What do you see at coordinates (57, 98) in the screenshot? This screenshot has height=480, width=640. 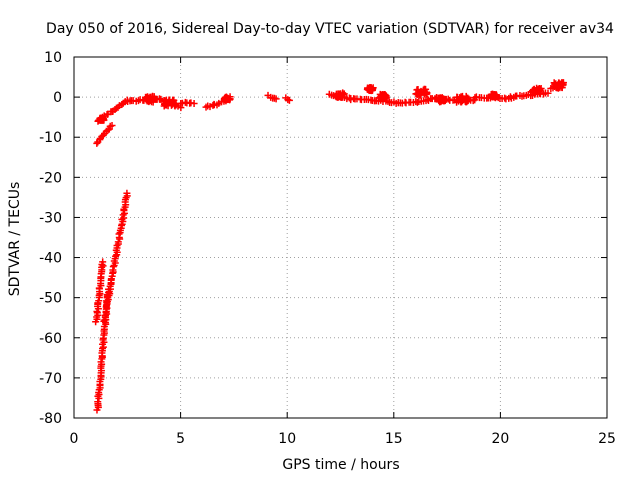 I see `y-tick-label: 0` at bounding box center [57, 98].